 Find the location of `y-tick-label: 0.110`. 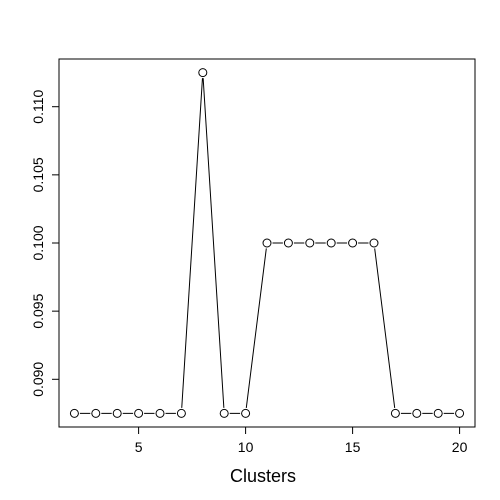

y-tick-label: 0.110 is located at coordinates (38, 106).